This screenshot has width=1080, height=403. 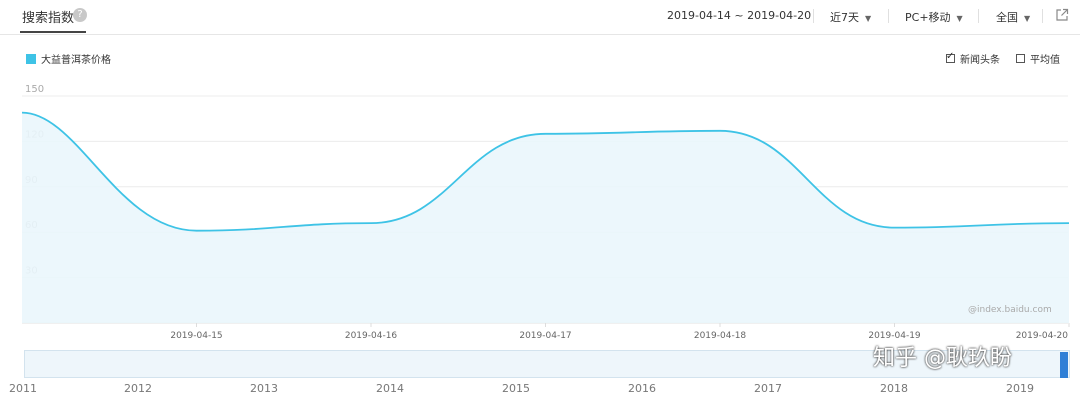 What do you see at coordinates (545, 336) in the screenshot?
I see `x-tick-label: 2019-04-17` at bounding box center [545, 336].